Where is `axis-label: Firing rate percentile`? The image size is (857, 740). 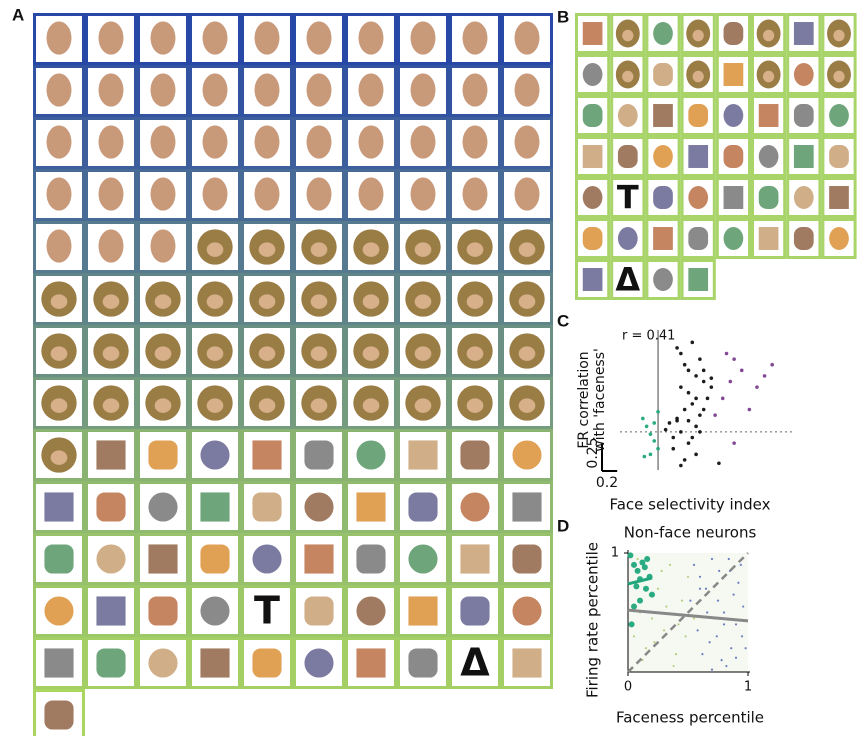 axis-label: Firing rate percentile is located at coordinates (593, 620).